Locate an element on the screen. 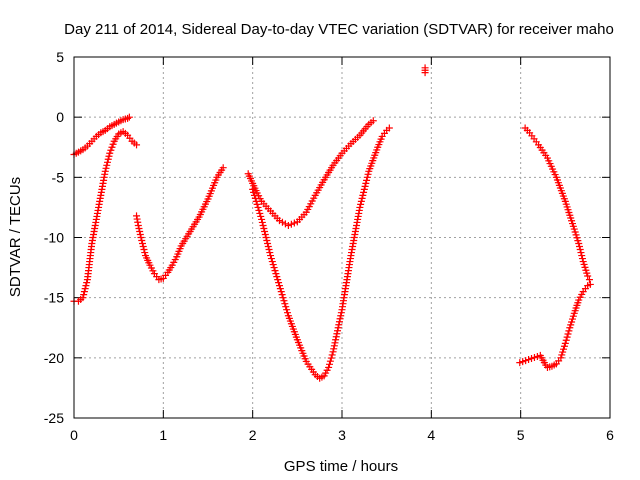 The image size is (640, 480). x-axis-label: GPS time / hours is located at coordinates (341, 466).